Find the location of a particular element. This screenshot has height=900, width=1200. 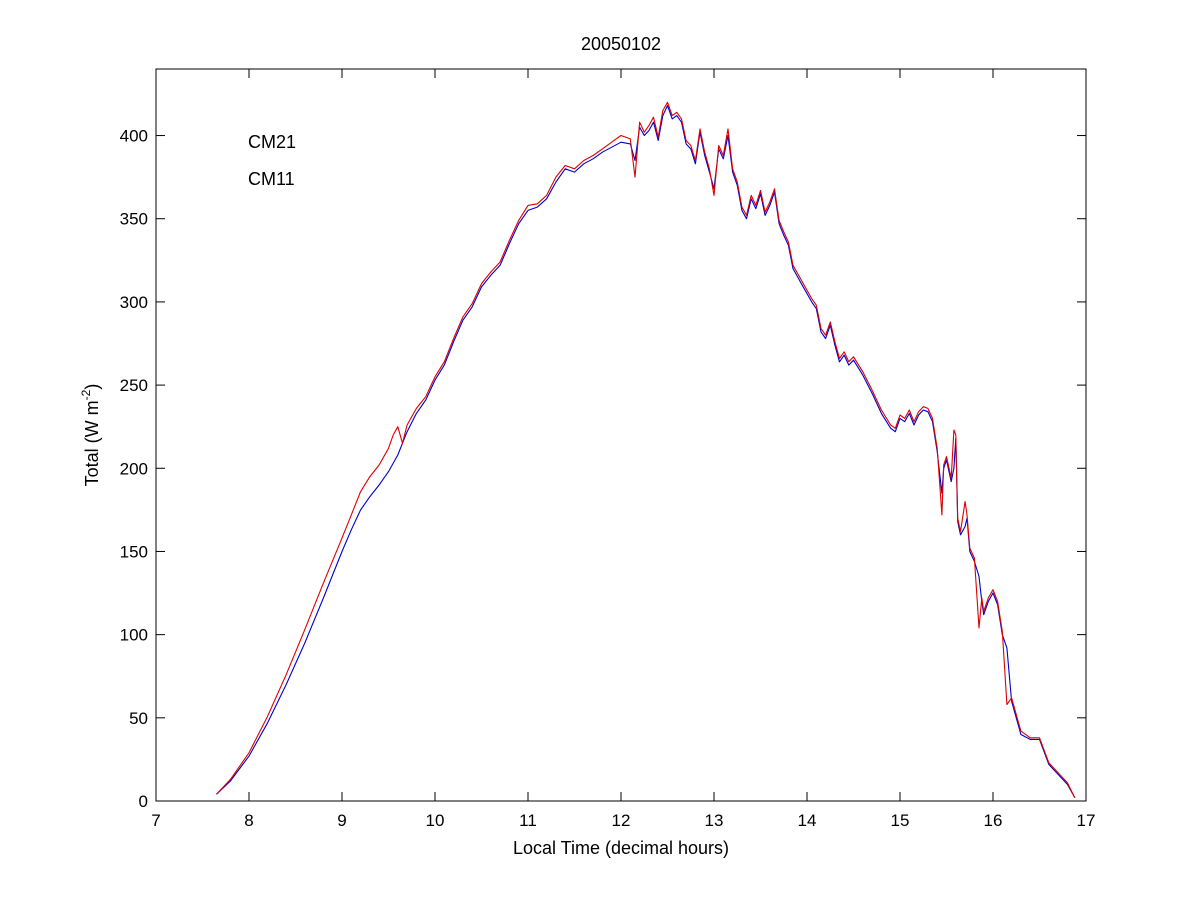

x-tick-label: 13 is located at coordinates (714, 820).